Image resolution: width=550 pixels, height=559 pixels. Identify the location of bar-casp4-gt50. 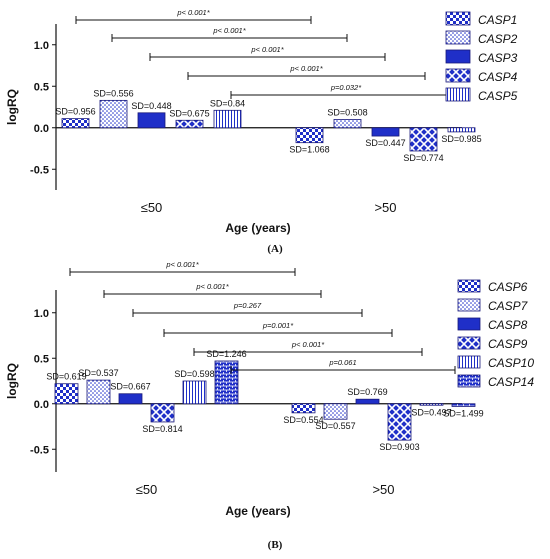
(423, 139).